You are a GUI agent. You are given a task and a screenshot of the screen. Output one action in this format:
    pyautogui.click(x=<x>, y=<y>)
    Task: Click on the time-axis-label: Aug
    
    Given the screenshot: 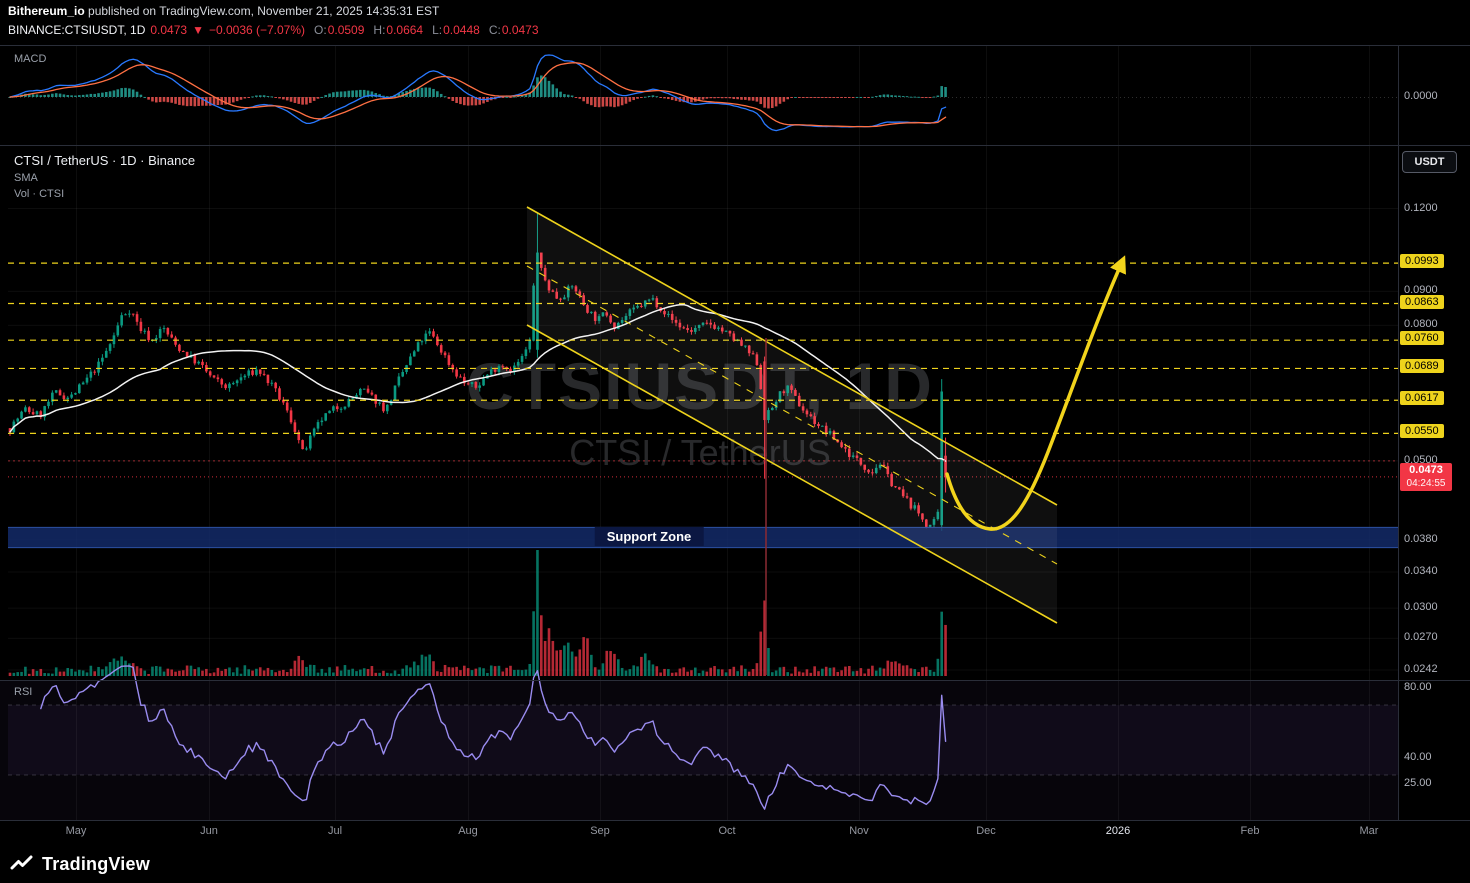 What is the action you would take?
    pyautogui.click(x=468, y=831)
    